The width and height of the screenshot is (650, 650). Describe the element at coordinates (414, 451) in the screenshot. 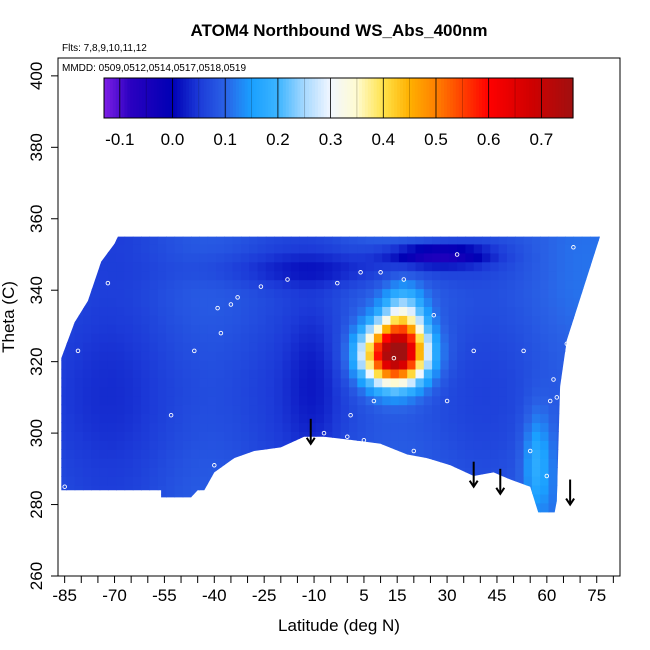

I see `sample-point` at that location.